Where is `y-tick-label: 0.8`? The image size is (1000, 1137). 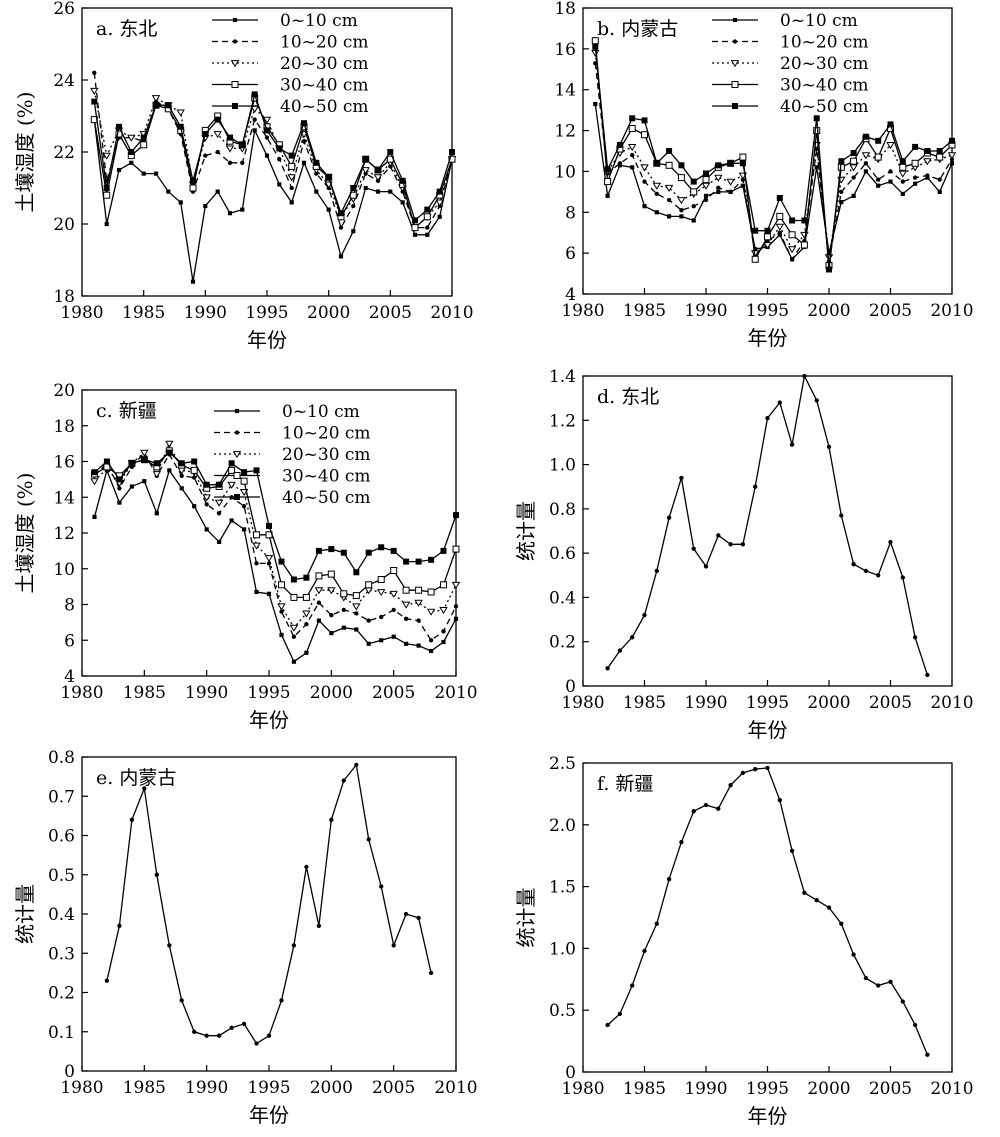
y-tick-label: 0.8 is located at coordinates (61, 758).